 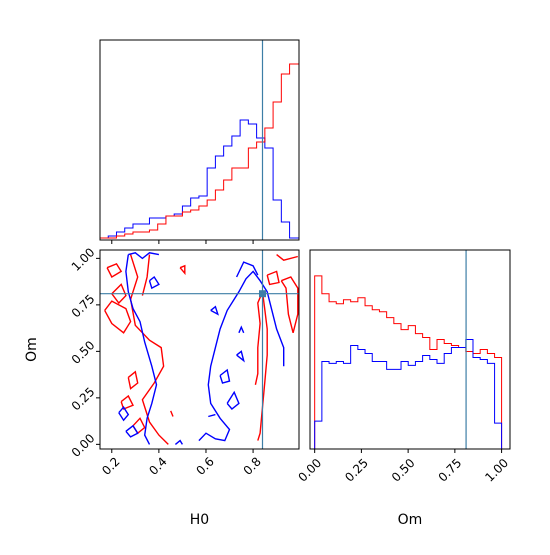 What do you see at coordinates (83, 259) in the screenshot?
I see `y-tick-label: 1.00` at bounding box center [83, 259].